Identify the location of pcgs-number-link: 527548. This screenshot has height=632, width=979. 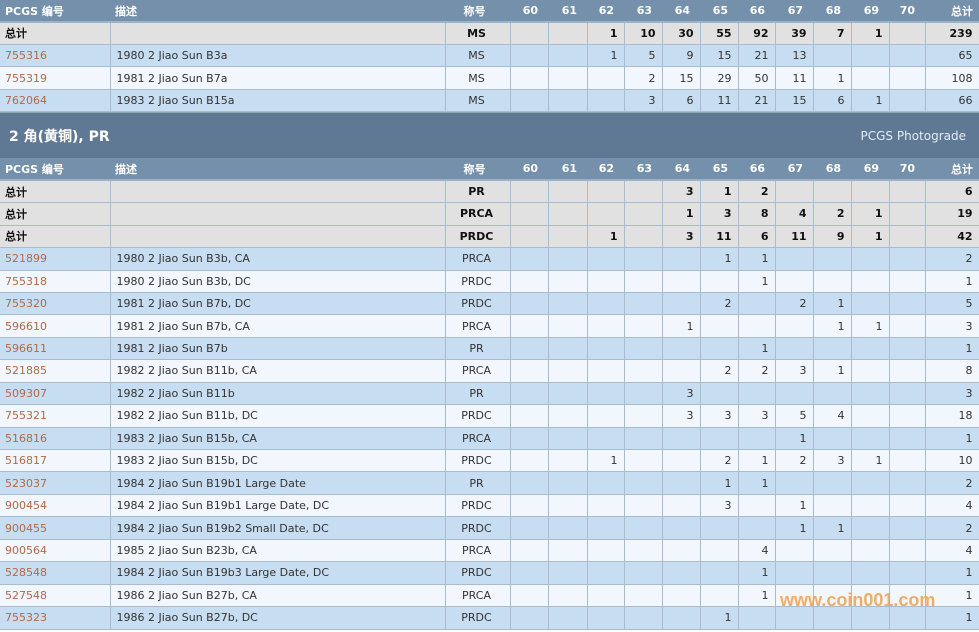
(55, 596).